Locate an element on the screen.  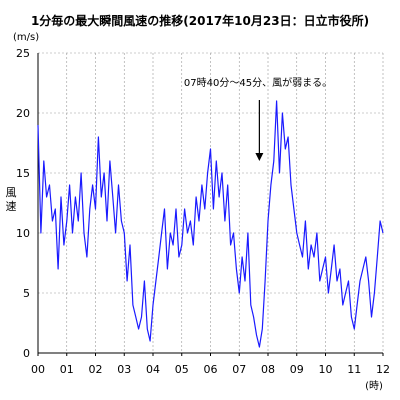
x-ticks: 00 01 02 03 04 05 06 07 08 09 10 11 12 is located at coordinates (210, 364).